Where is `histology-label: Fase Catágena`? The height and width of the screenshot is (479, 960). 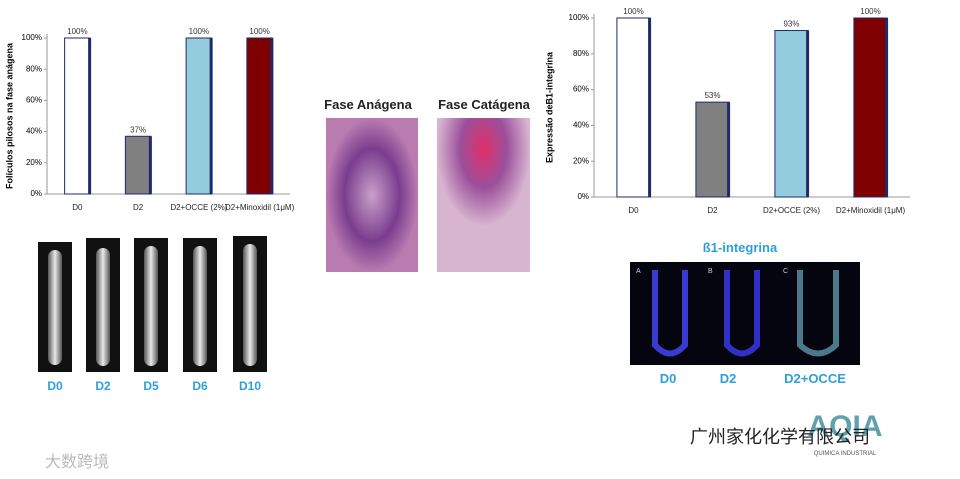 histology-label: Fase Catágena is located at coordinates (484, 104).